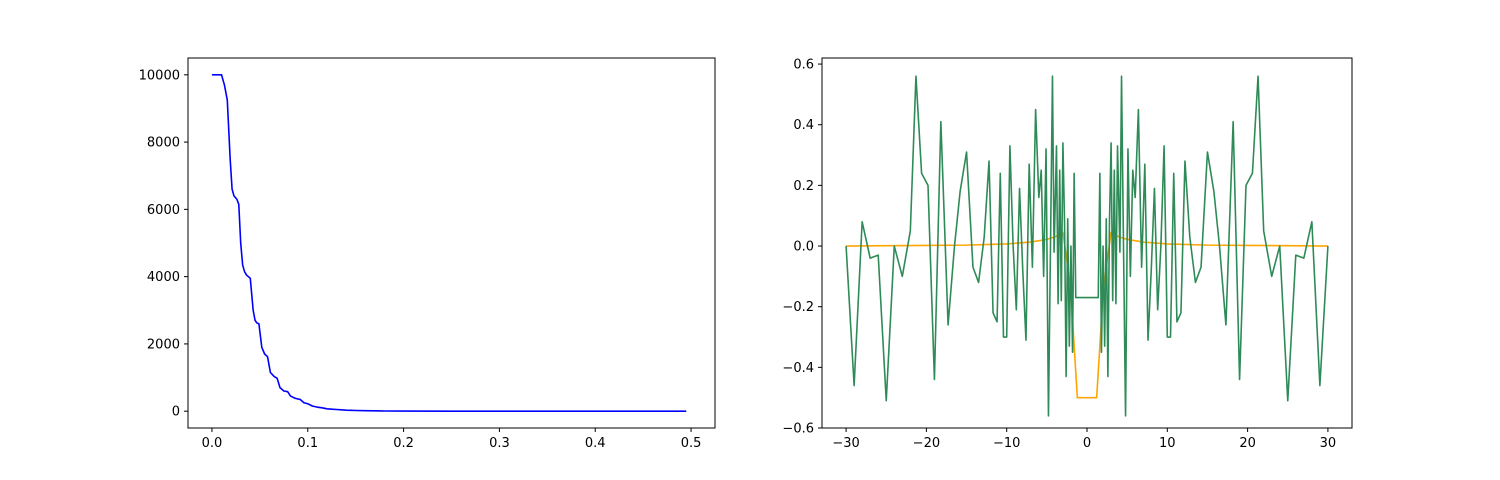 The width and height of the screenshot is (1500, 480). What do you see at coordinates (926, 443) in the screenshot?
I see `right-chart-x-tick-label: −20` at bounding box center [926, 443].